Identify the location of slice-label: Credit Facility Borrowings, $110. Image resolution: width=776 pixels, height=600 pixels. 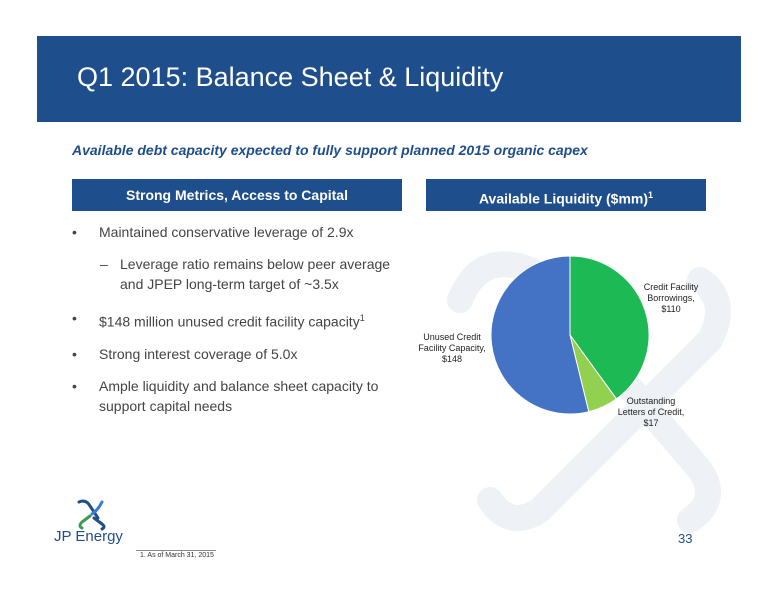
(671, 298).